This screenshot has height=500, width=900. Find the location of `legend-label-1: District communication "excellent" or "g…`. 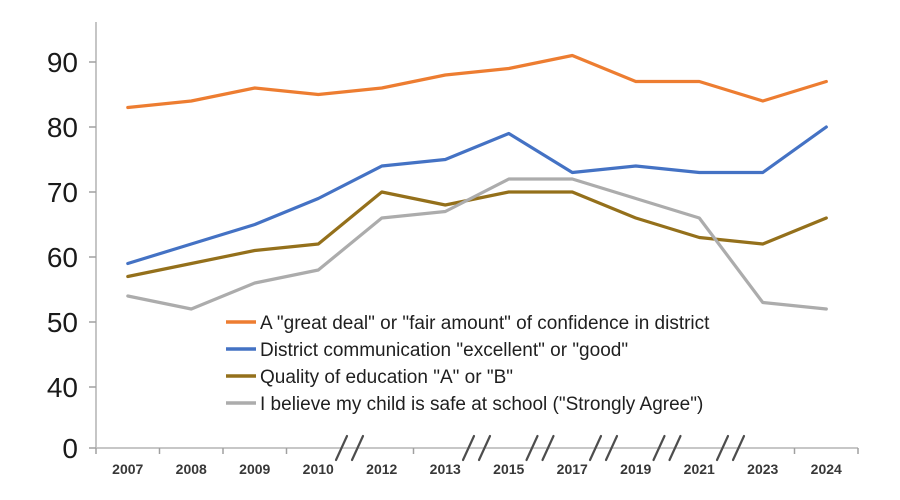

legend-label-1: District communication "excellent" or "g… is located at coordinates (444, 350).